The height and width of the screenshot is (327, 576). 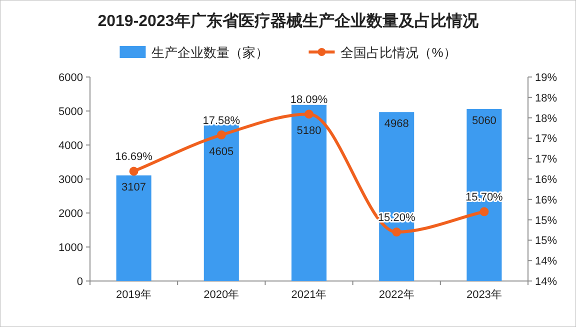 What do you see at coordinates (70, 214) in the screenshot?
I see `y-tick-label: 2000` at bounding box center [70, 214].